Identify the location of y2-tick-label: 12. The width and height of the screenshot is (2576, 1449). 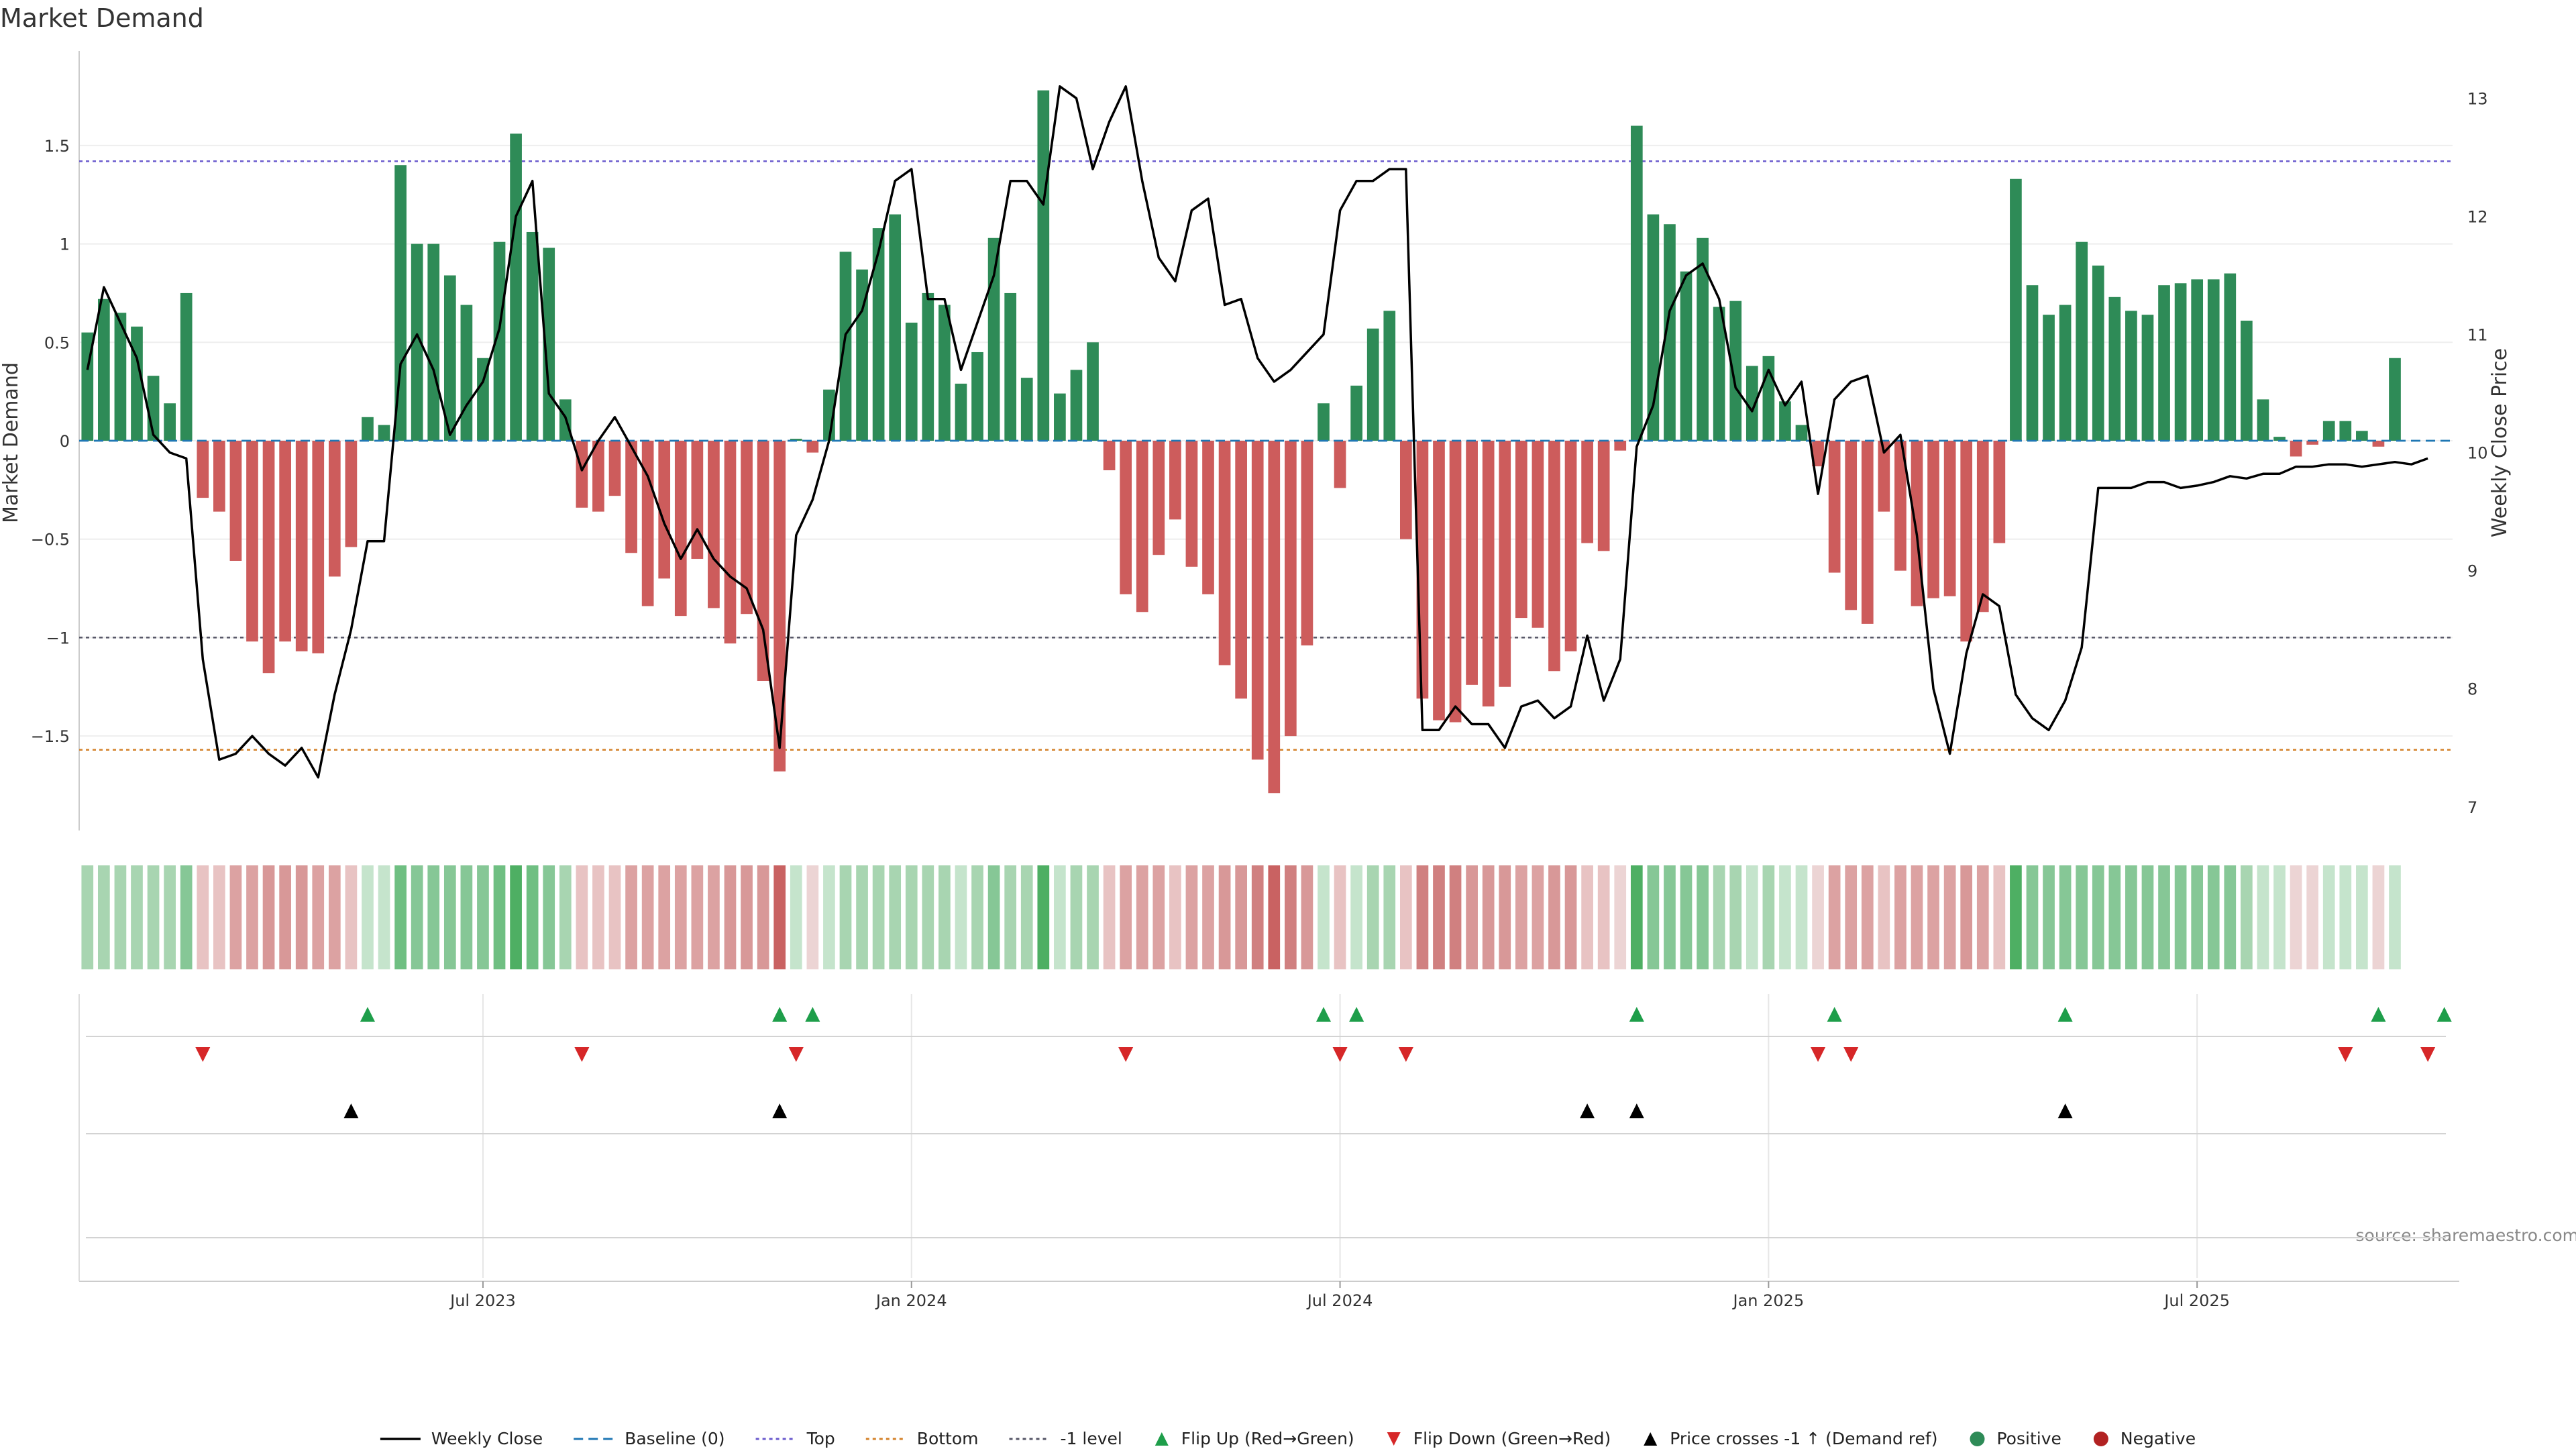
(2477, 216).